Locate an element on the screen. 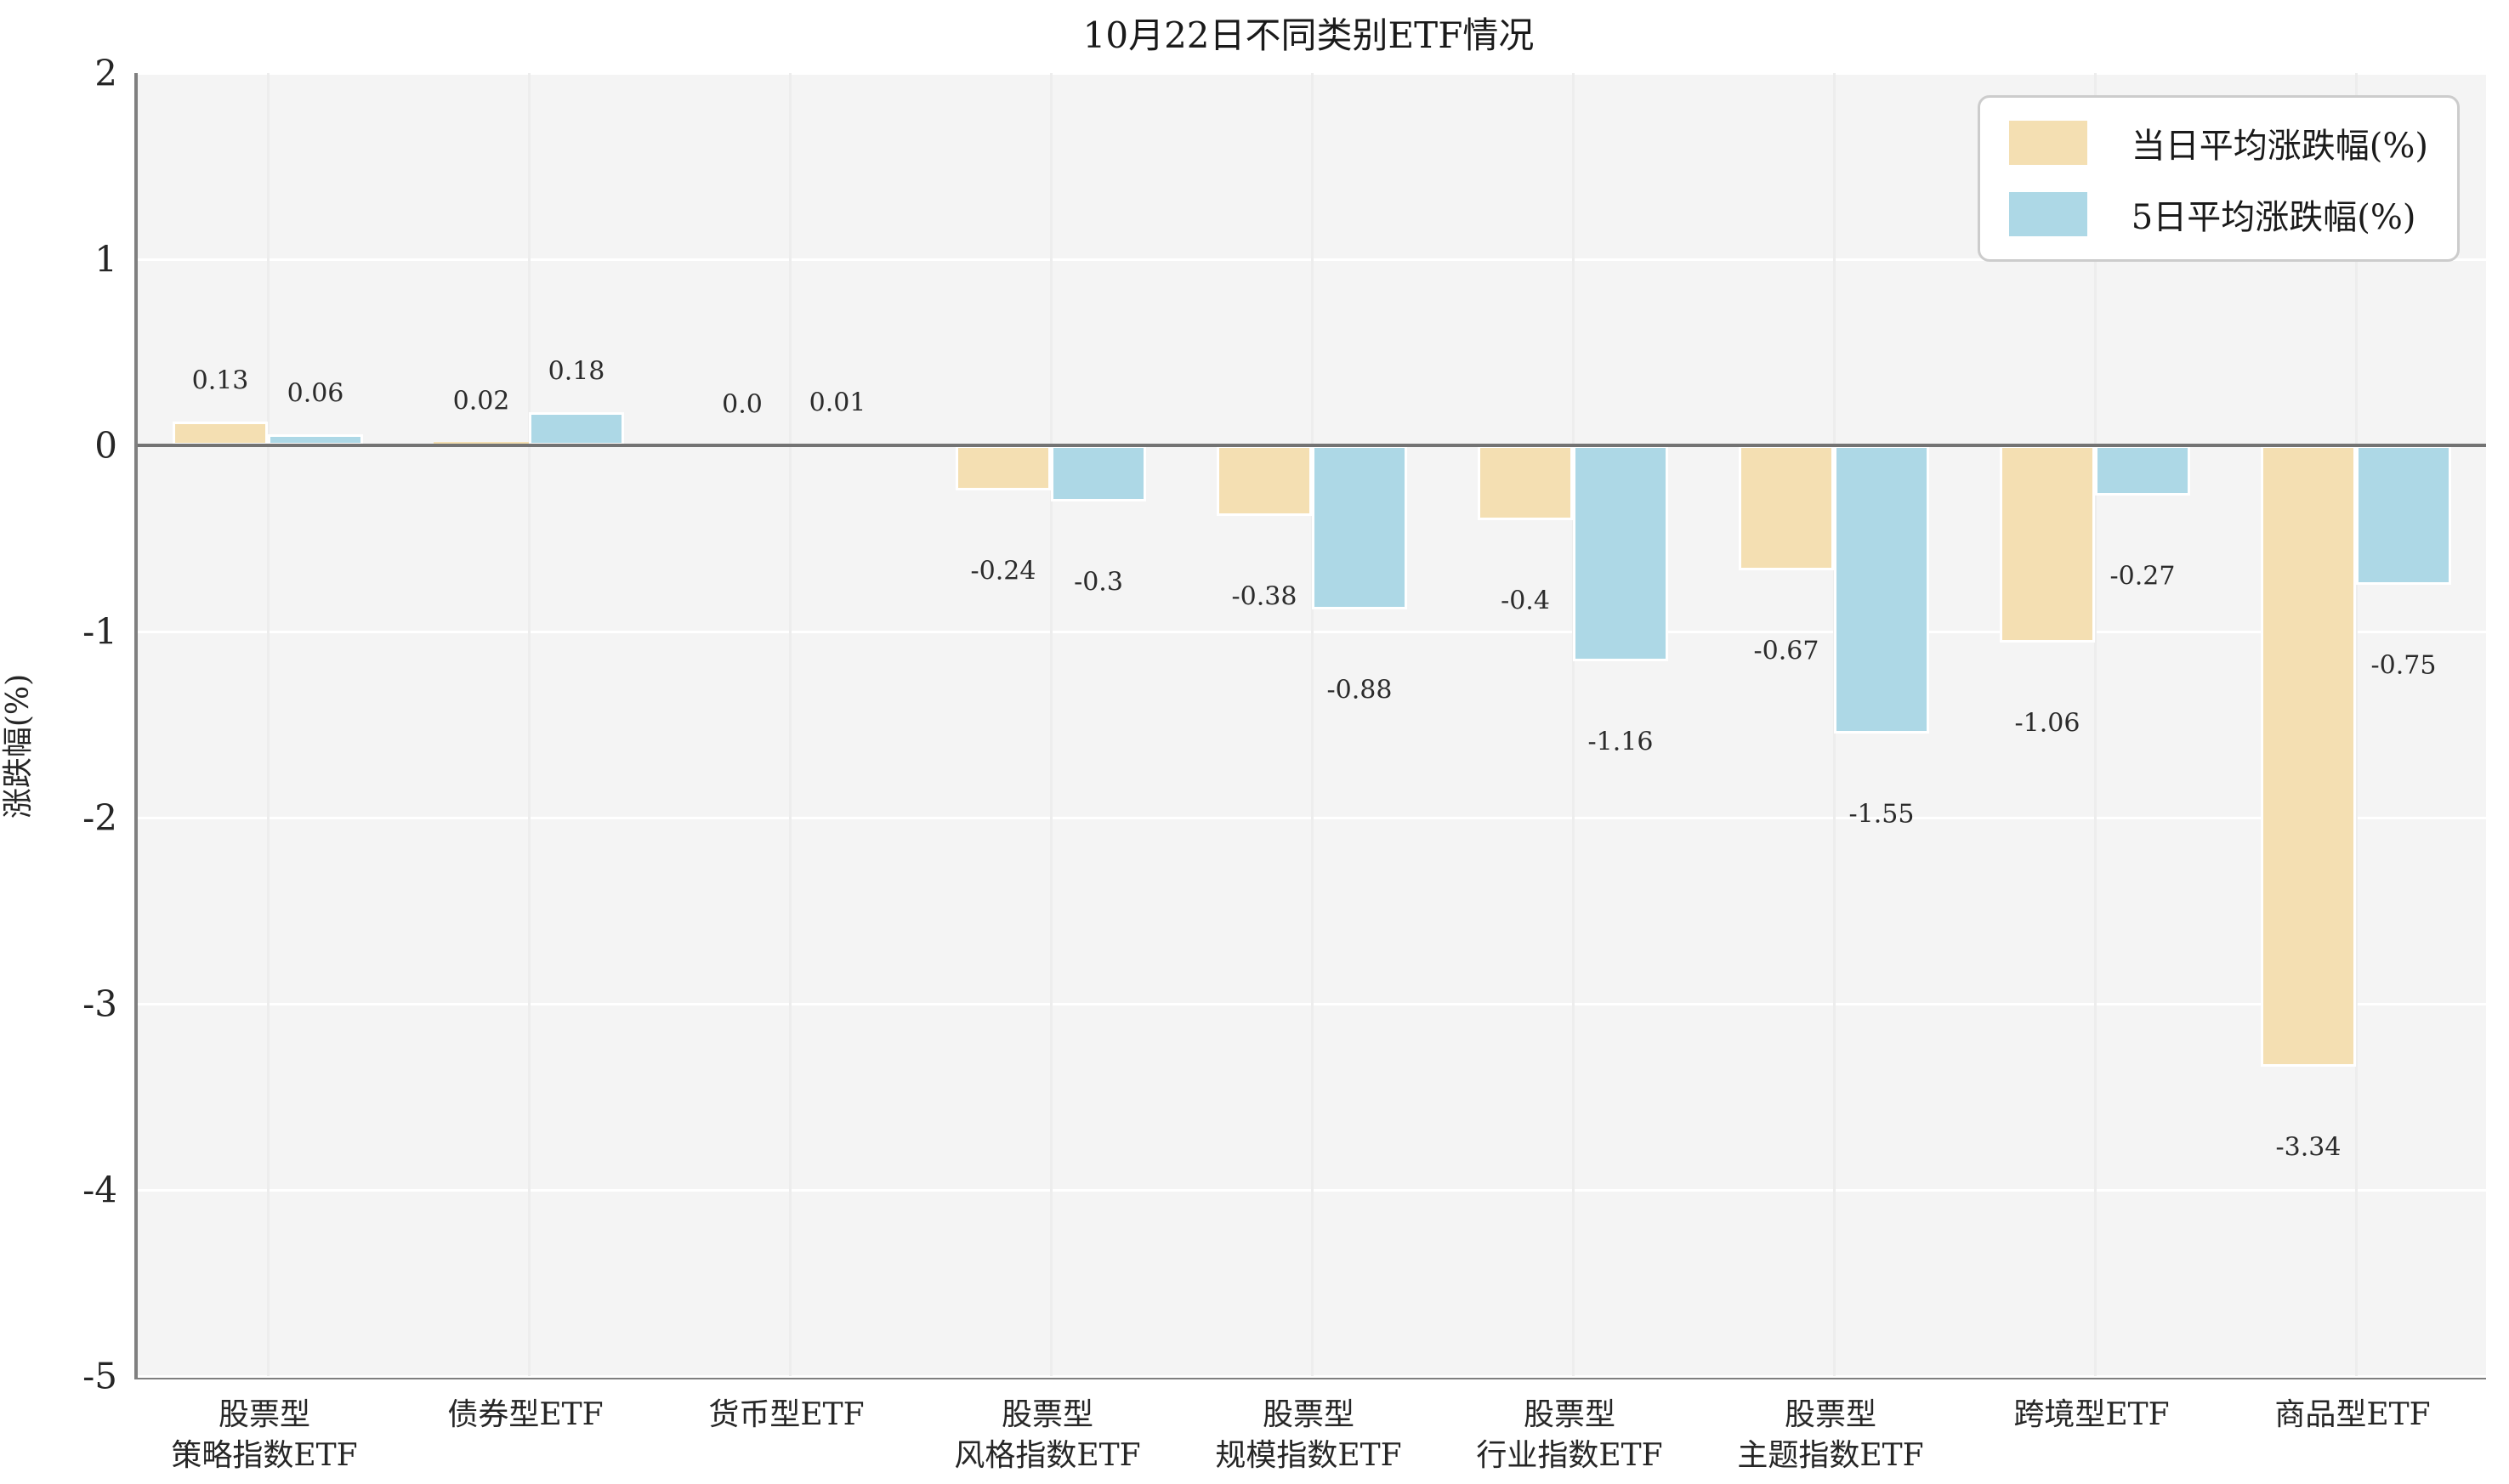 This screenshot has height=1484, width=2509. x-tick-label: 债券型ETF is located at coordinates (525, 1414).